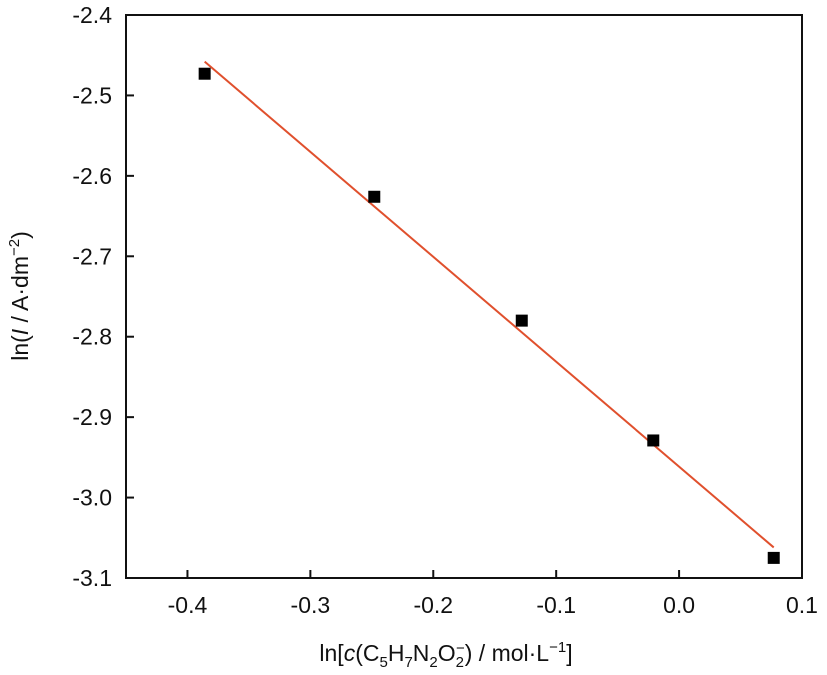 This screenshot has width=827, height=675. I want to click on x-tick-label: -0.3, so click(311, 605).